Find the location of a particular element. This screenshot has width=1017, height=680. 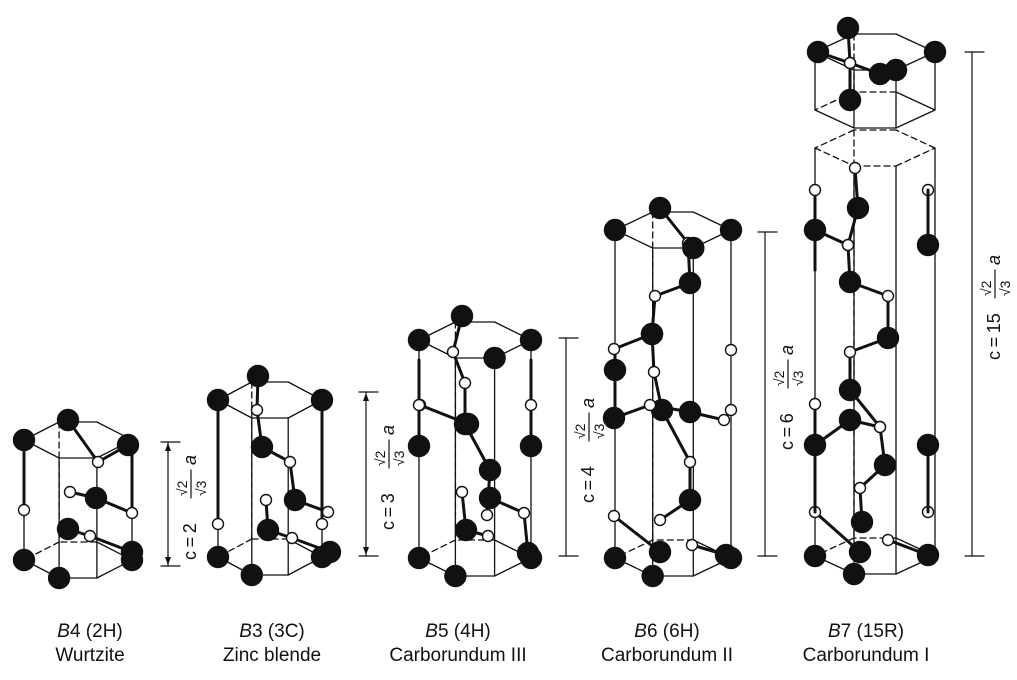

caption-b3-number: 3 is located at coordinates (257, 631).